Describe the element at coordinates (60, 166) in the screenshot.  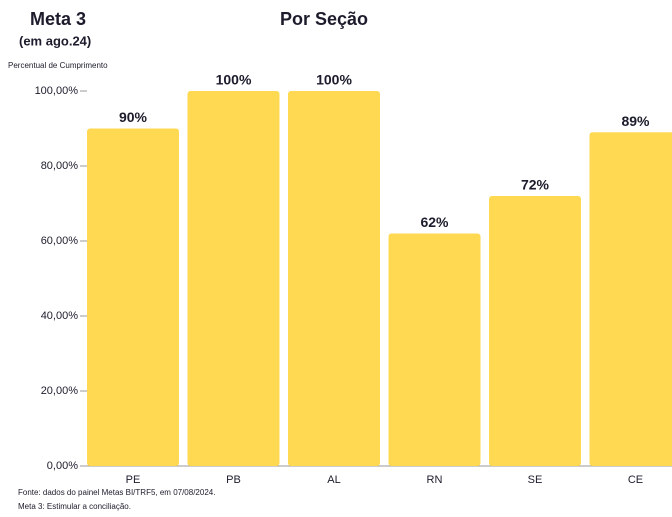
I see `y-tick-label: 80,00%` at that location.